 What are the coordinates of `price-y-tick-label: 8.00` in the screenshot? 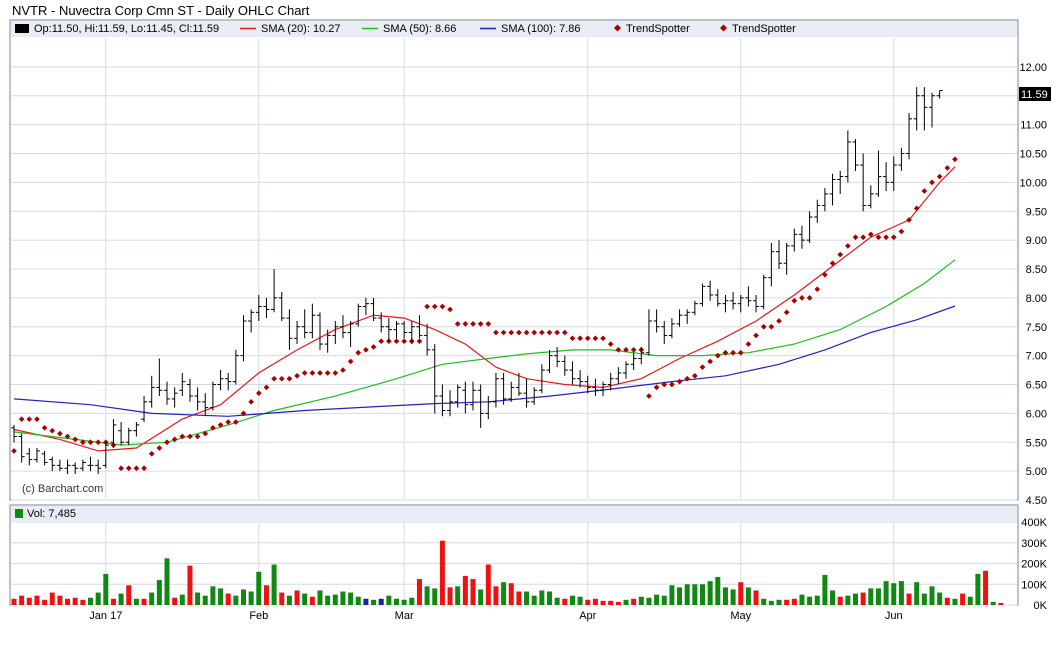 It's located at (1036, 299).